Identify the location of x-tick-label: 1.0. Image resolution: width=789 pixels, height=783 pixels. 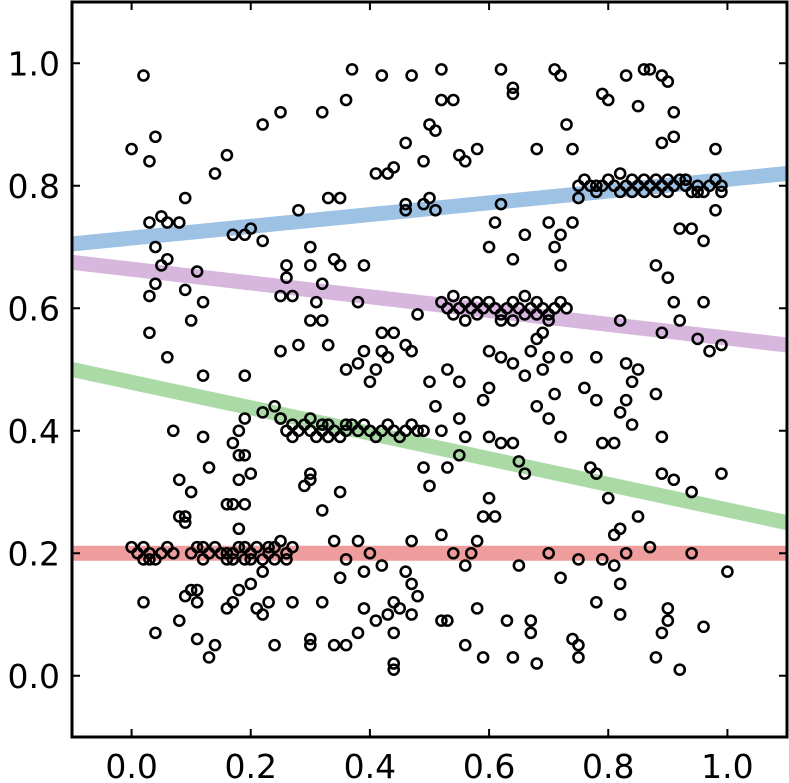
(727, 765).